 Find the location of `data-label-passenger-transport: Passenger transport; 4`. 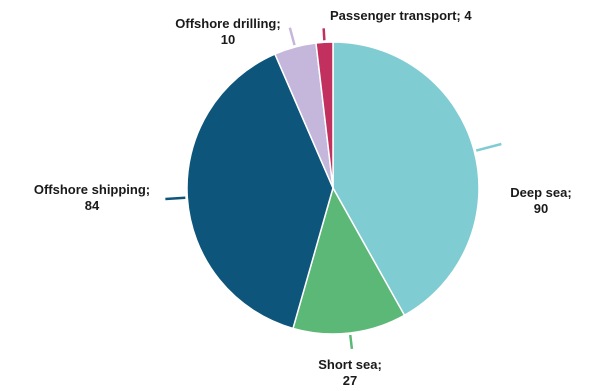

data-label-passenger-transport: Passenger transport; 4 is located at coordinates (401, 15).